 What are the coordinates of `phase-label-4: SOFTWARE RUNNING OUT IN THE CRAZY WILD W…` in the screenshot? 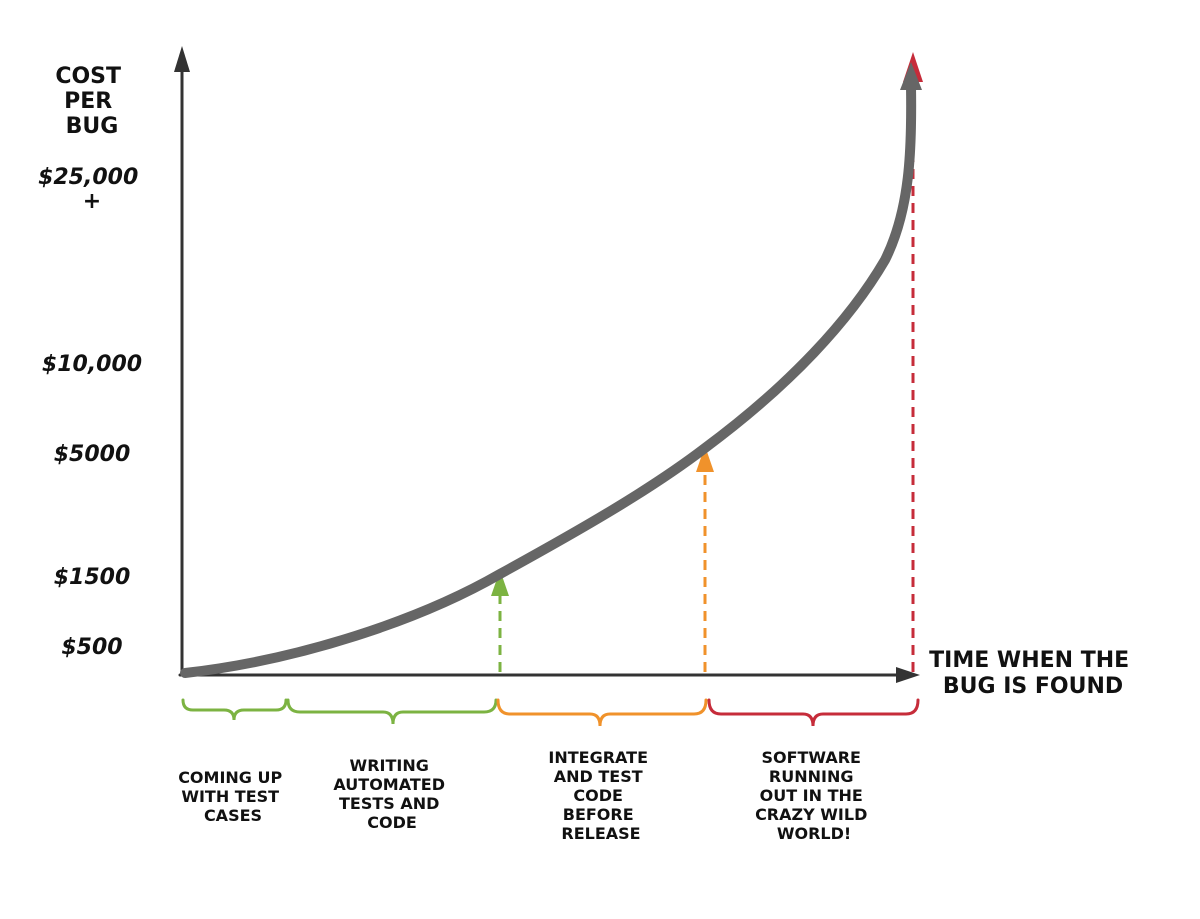 It's located at (814, 795).